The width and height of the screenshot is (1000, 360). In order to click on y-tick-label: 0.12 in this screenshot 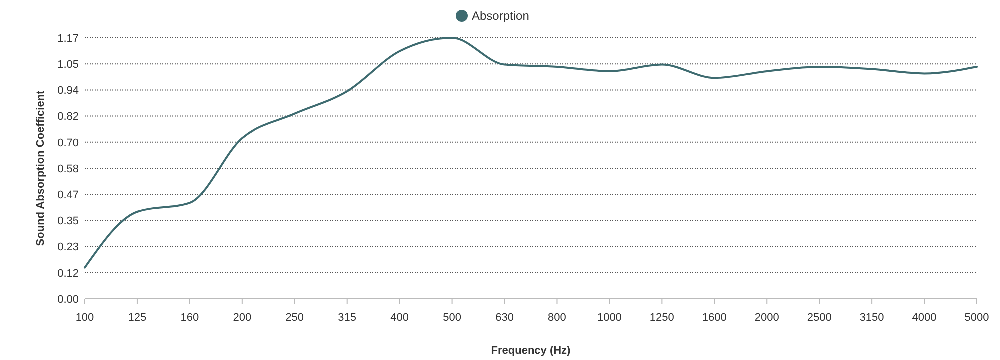, I will do `click(68, 274)`.